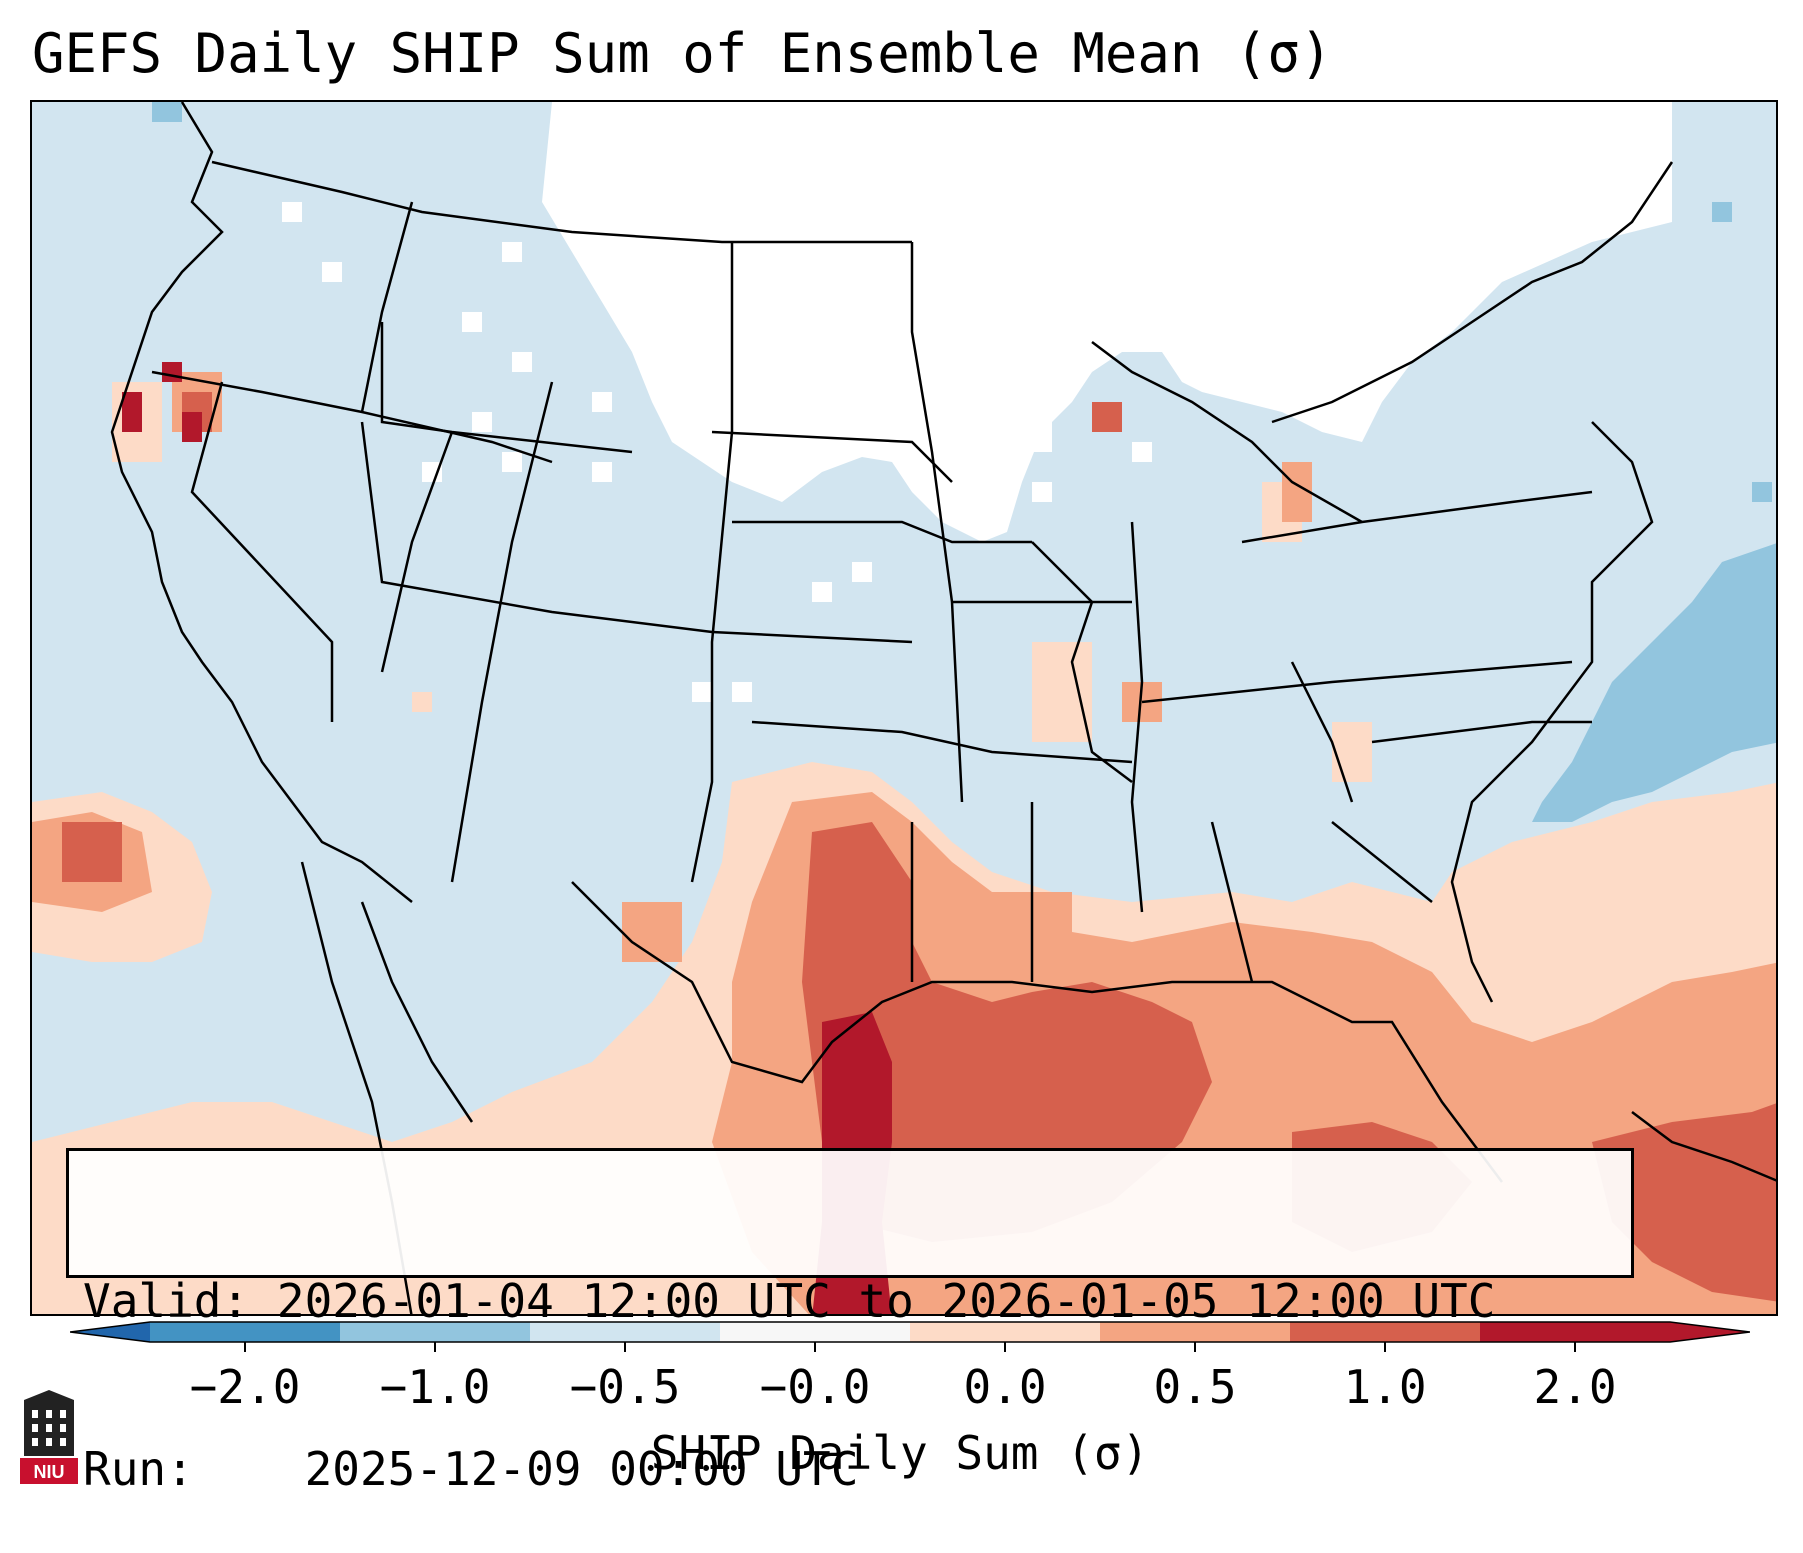 This screenshot has width=1803, height=1553. What do you see at coordinates (815, 1387) in the screenshot?
I see `colorbar-tick-label: −0.0` at bounding box center [815, 1387].